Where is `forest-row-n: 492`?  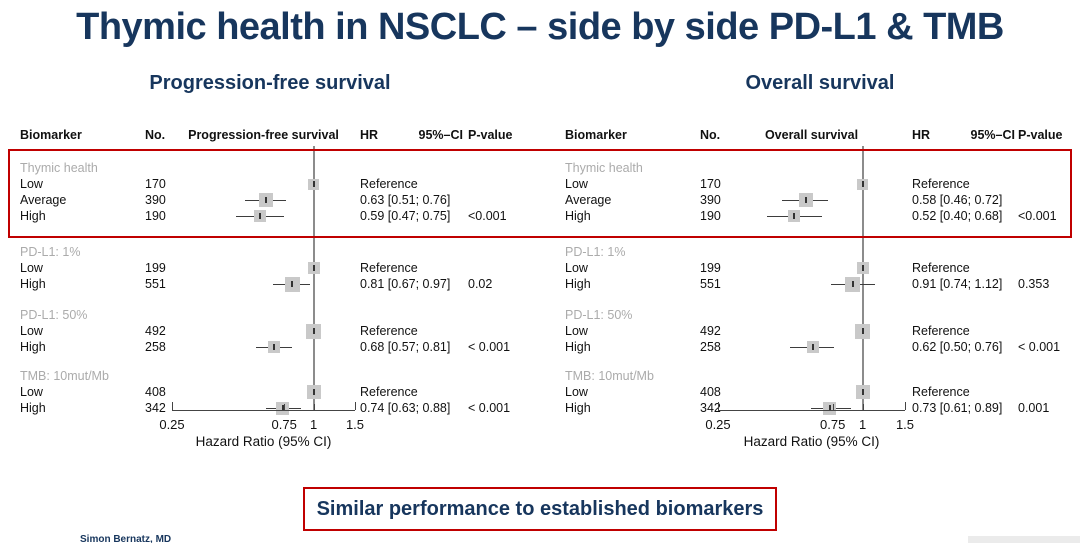
forest-row-n: 492 is located at coordinates (155, 331).